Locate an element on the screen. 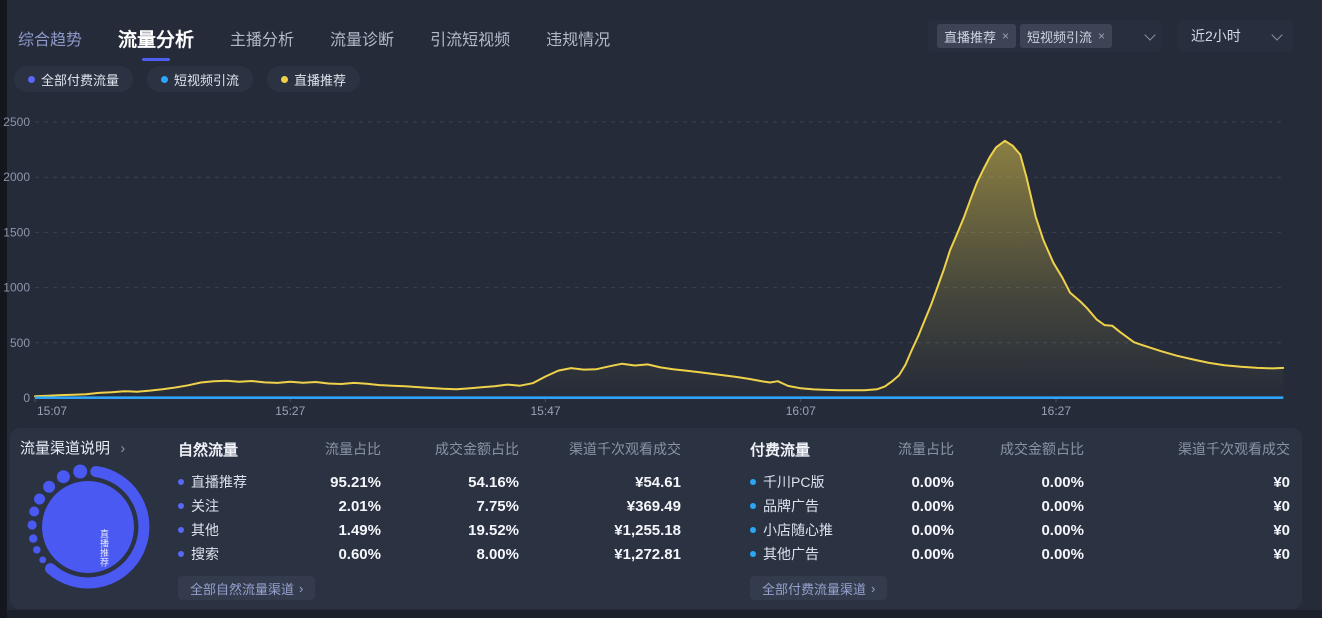 This screenshot has height=618, width=1322. time-range-value: 近2小时 is located at coordinates (1216, 36).